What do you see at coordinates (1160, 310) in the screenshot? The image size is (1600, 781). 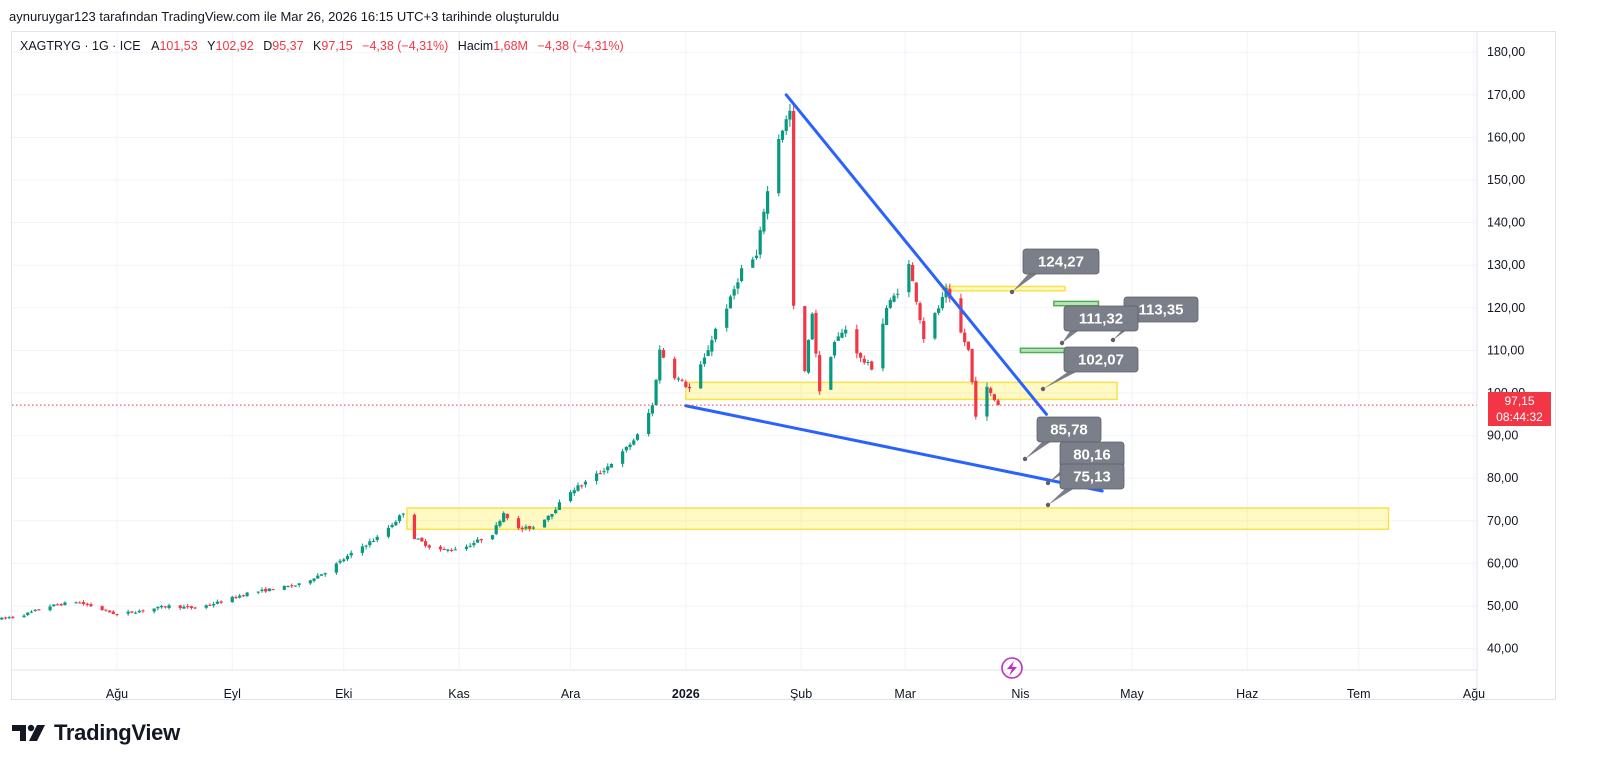 I see `price-callout-label: 113,35` at bounding box center [1160, 310].